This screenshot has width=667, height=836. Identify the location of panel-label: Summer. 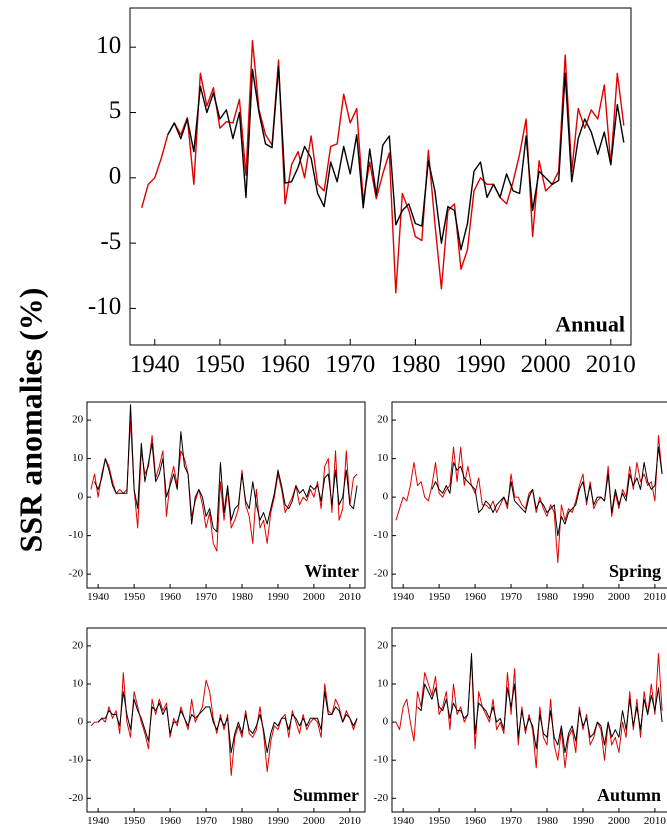
(326, 795).